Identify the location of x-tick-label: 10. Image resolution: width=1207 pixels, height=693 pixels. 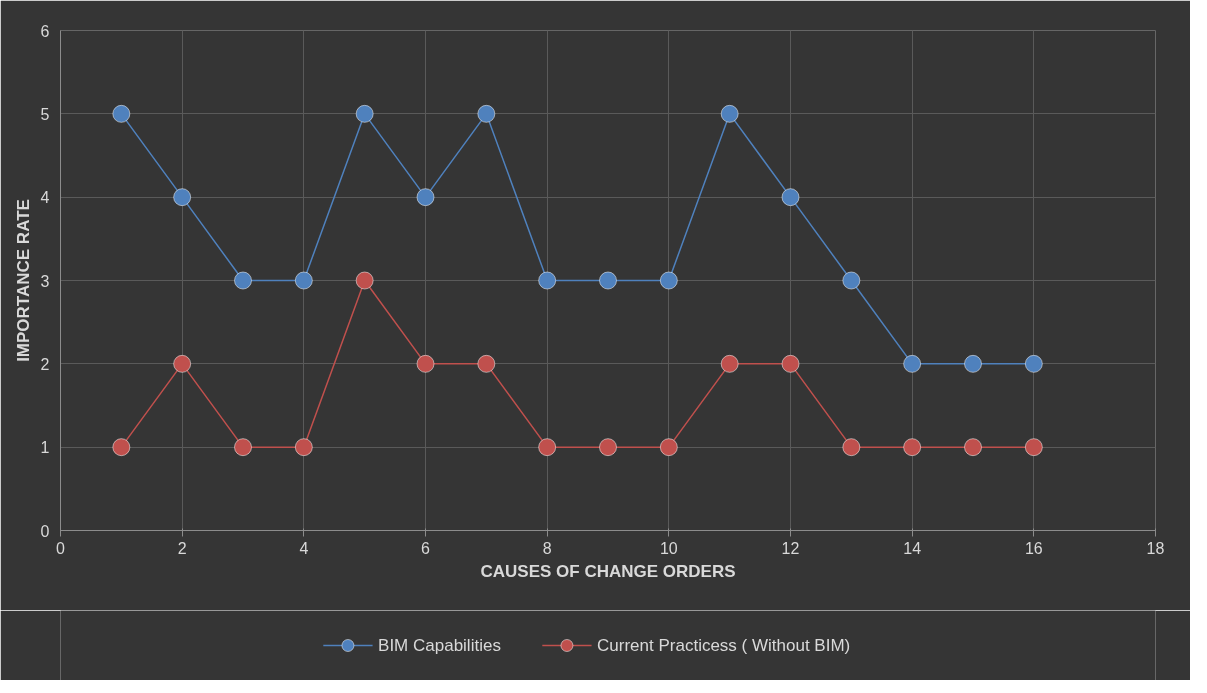
(668, 548).